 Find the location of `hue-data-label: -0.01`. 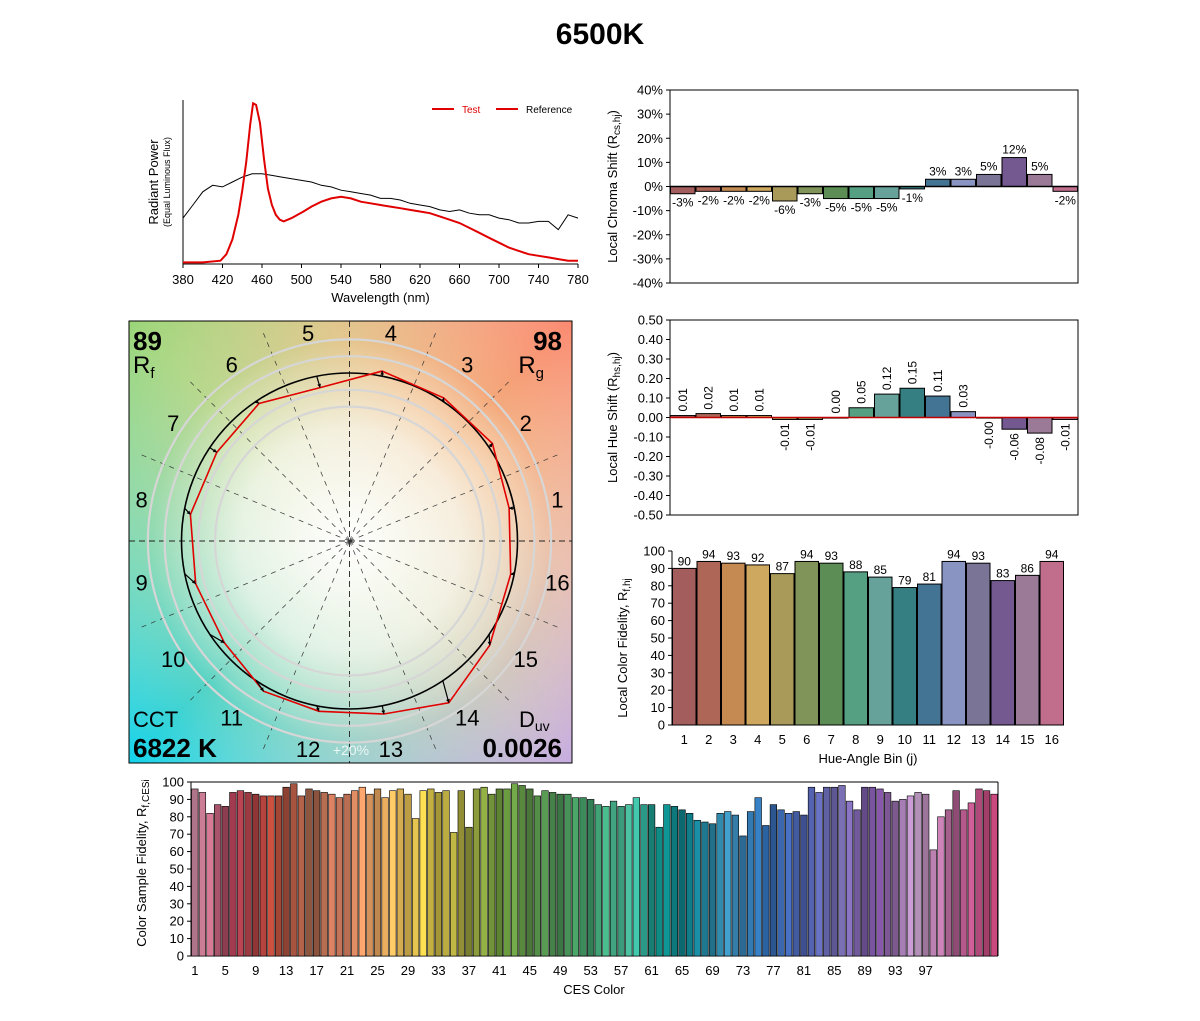

hue-data-label: -0.01 is located at coordinates (810, 437).